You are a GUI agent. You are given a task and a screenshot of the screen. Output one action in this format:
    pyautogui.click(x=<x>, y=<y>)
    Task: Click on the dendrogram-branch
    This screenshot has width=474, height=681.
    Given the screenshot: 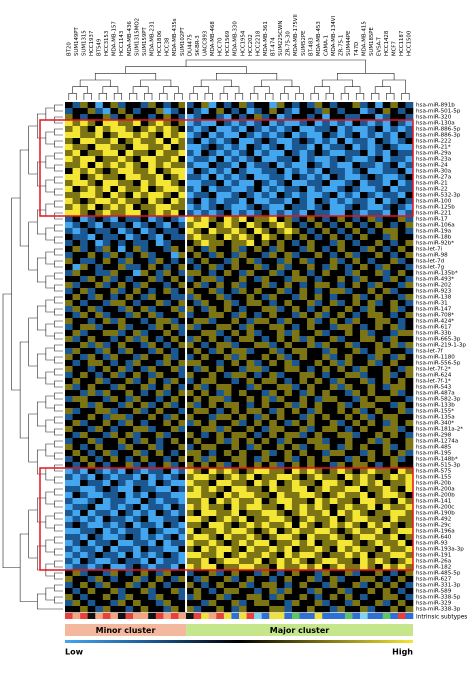 What is the action you would take?
    pyautogui.click(x=58, y=360)
    